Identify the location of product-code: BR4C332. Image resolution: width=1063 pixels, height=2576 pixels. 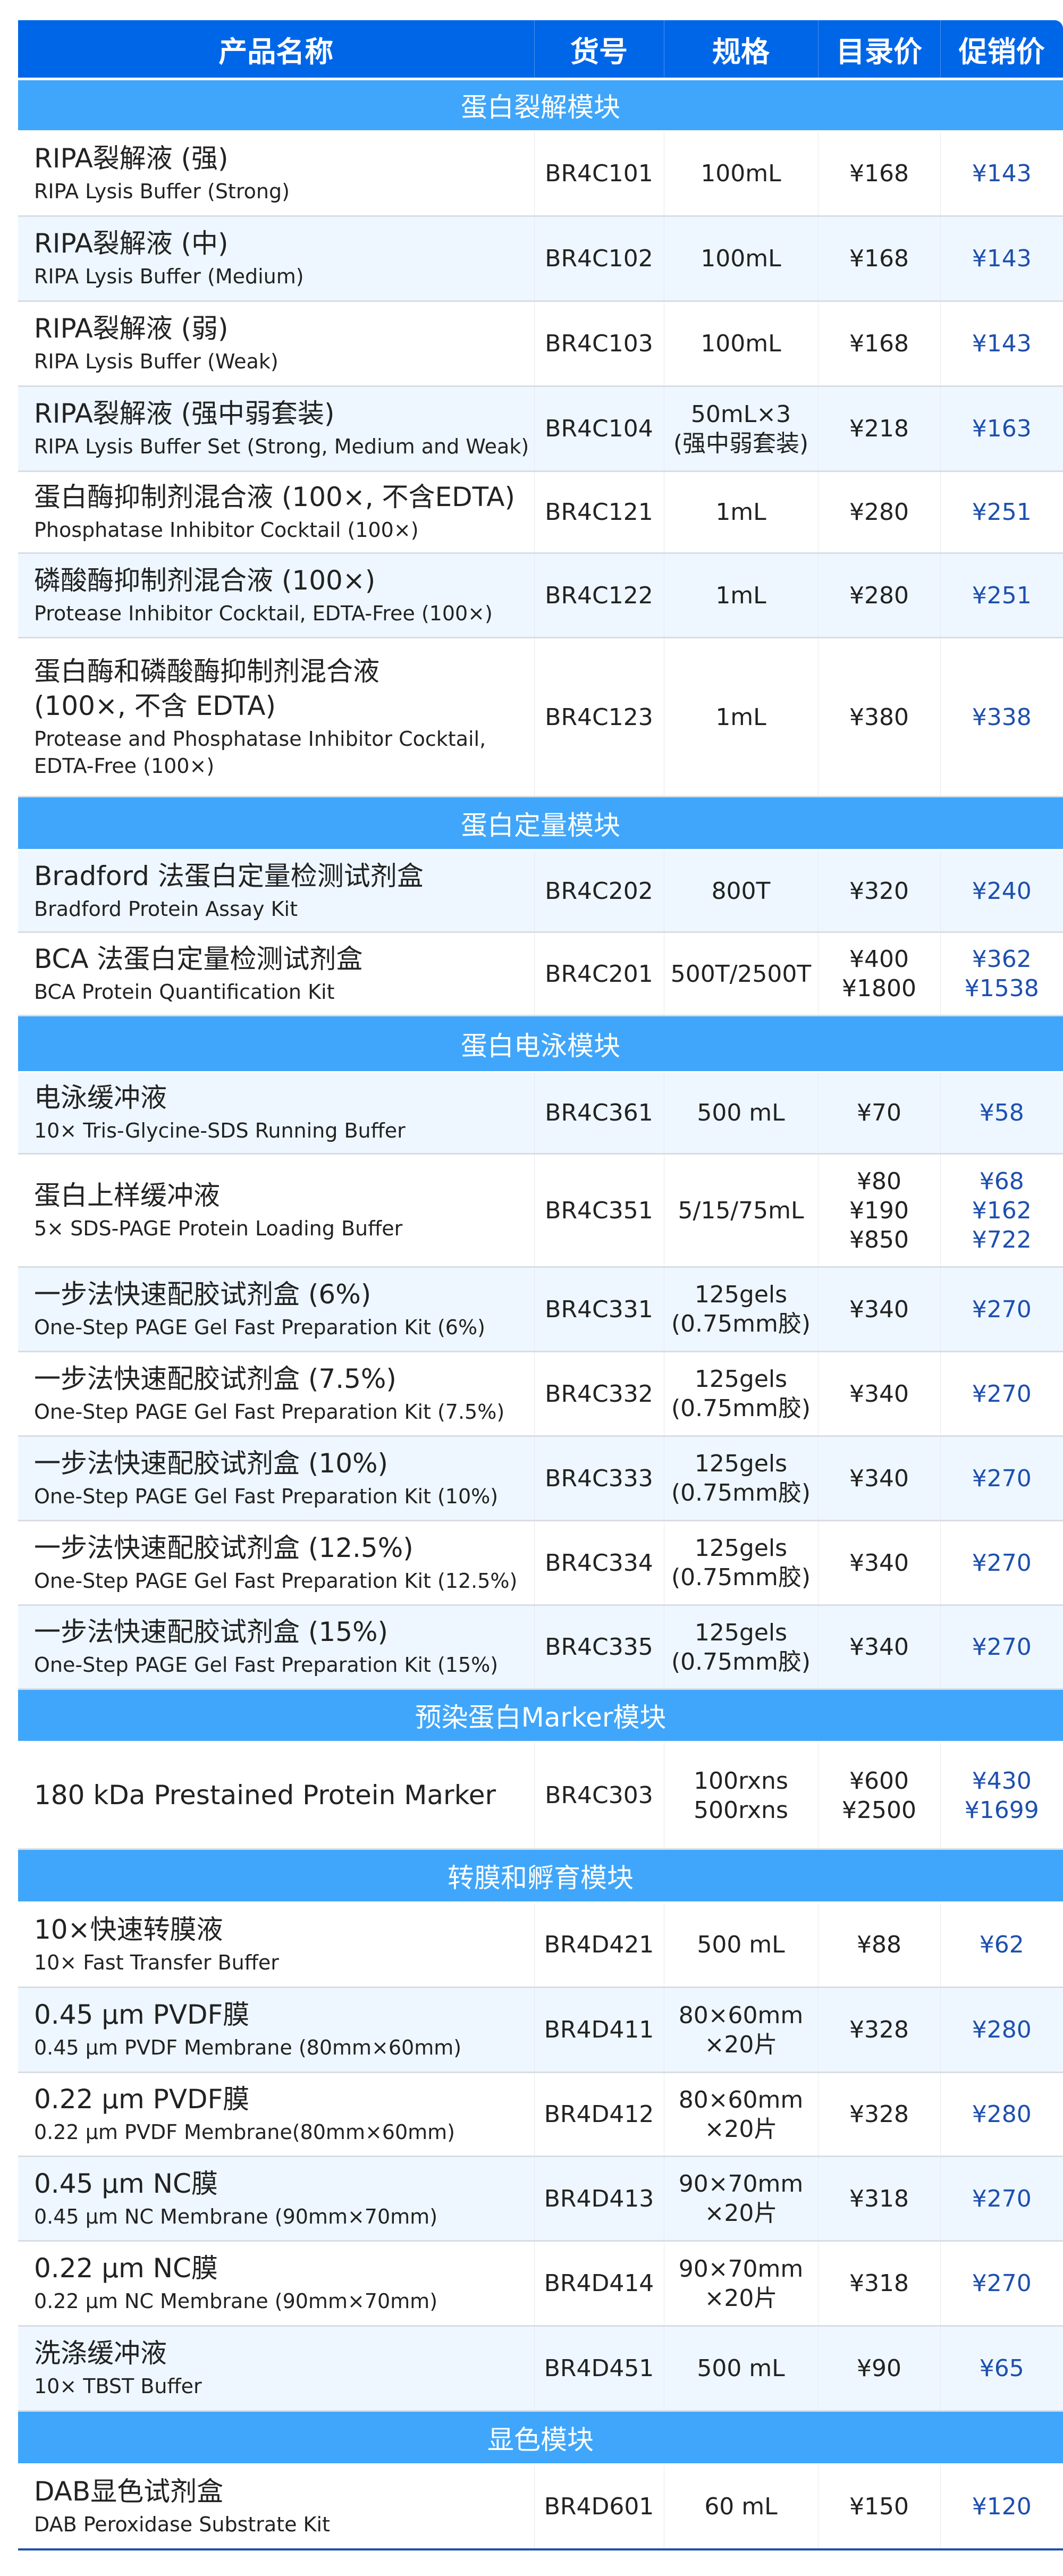
(599, 1394).